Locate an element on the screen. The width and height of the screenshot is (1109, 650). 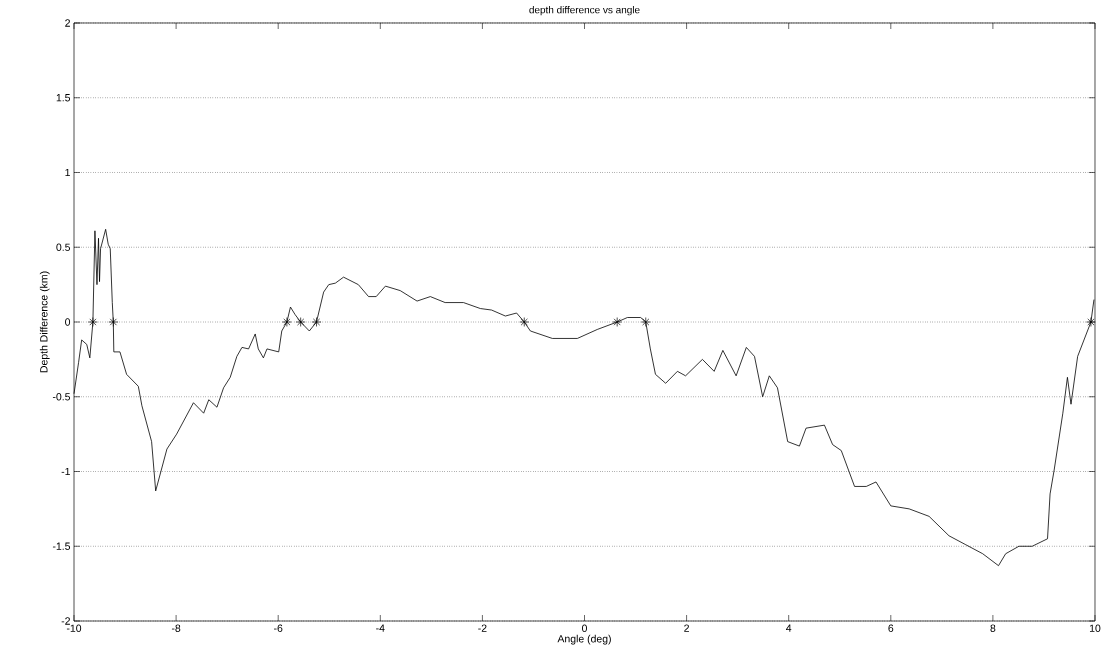
y-tick-label: 1.5 is located at coordinates (63, 98).